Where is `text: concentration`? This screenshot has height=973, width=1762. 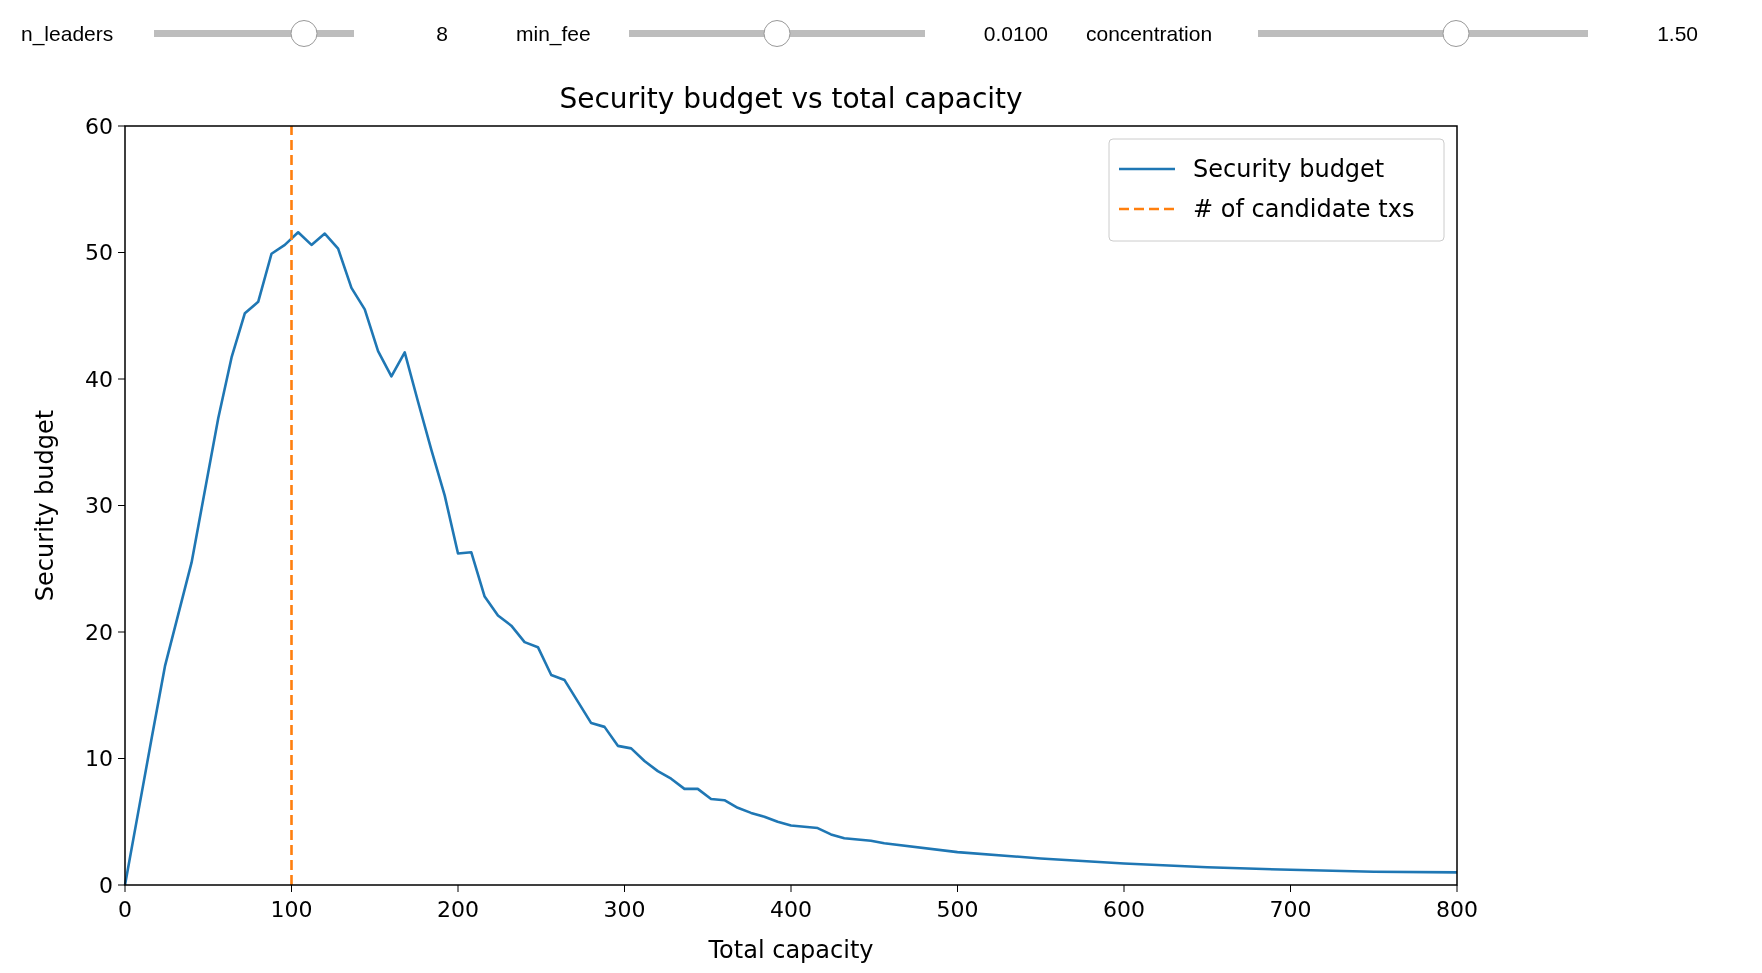
text: concentration is located at coordinates (1149, 33).